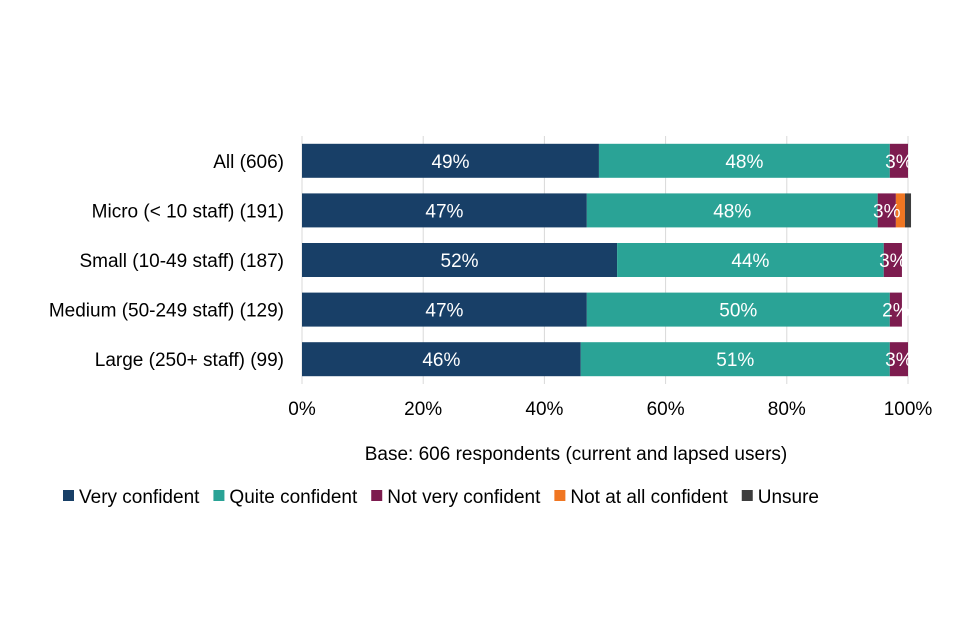 This screenshot has height=640, width=960. I want to click on legend-label: Quite confident, so click(293, 497).